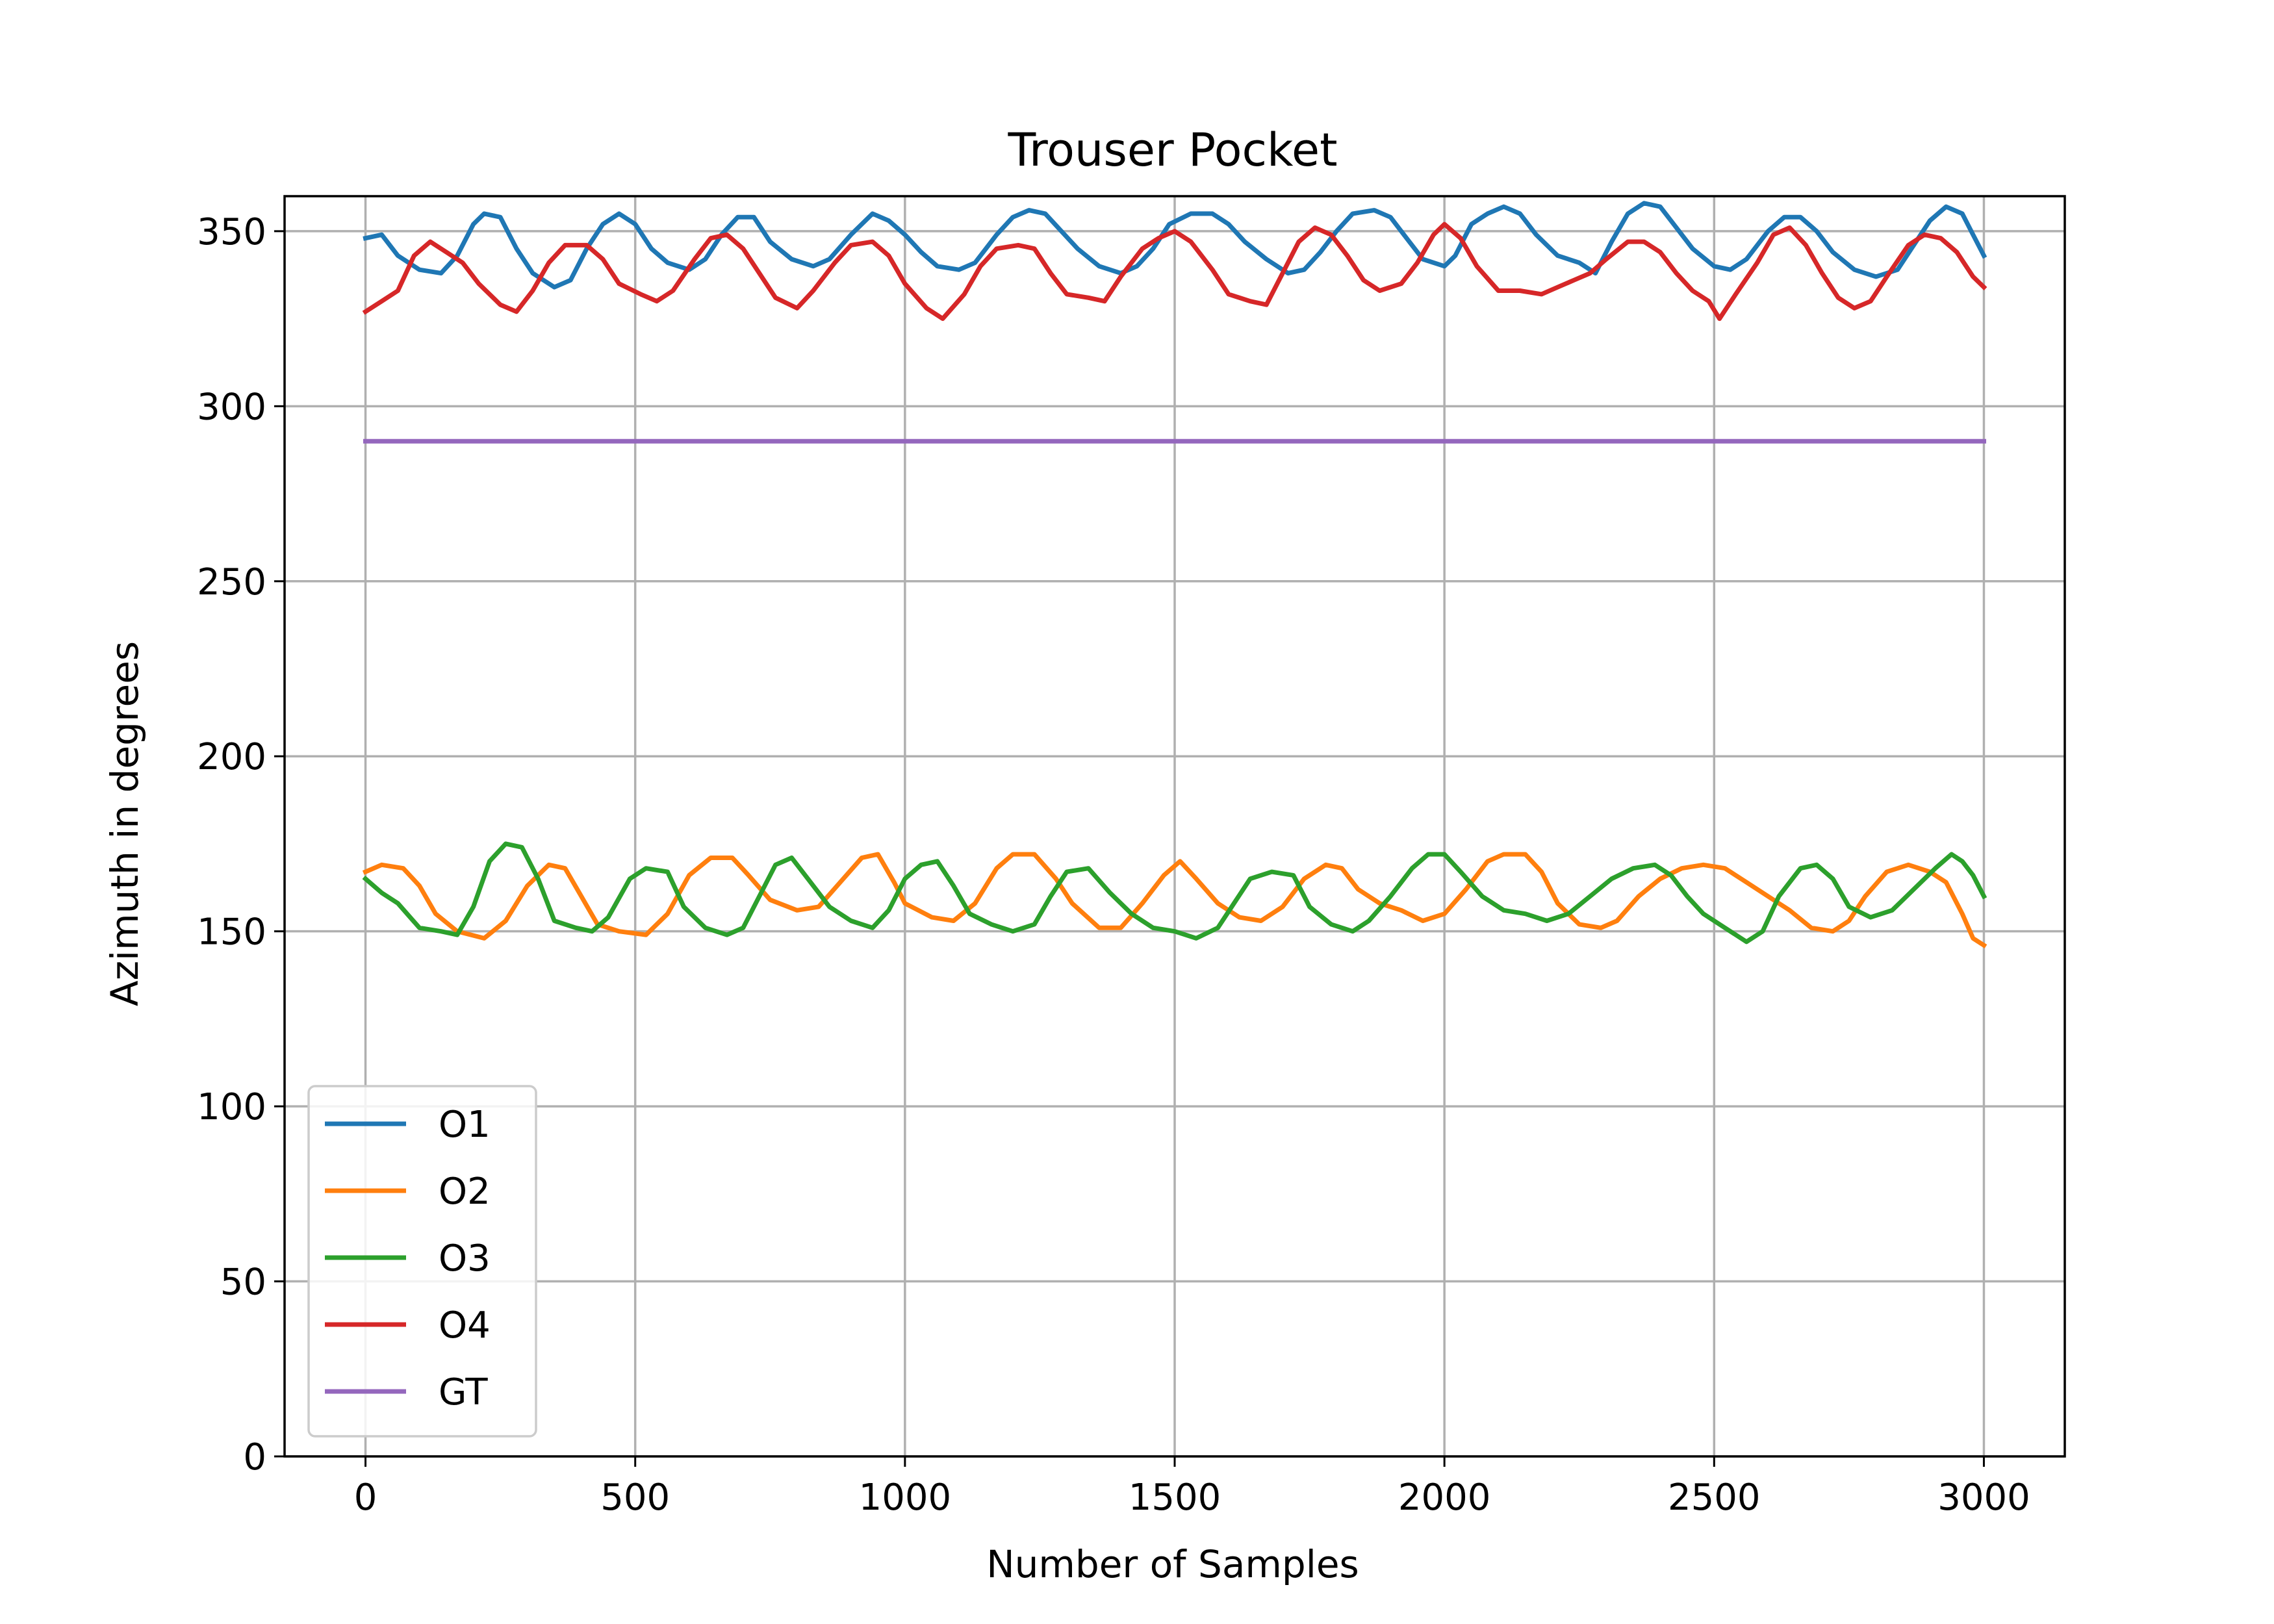 The height and width of the screenshot is (1624, 2274). I want to click on y-tick-label: 300, so click(231, 407).